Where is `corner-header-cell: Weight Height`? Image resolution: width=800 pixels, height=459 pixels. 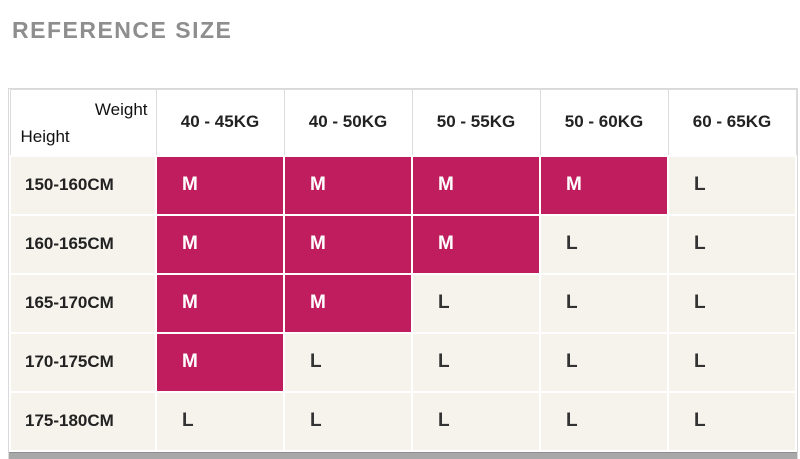 corner-header-cell: Weight Height is located at coordinates (83, 122).